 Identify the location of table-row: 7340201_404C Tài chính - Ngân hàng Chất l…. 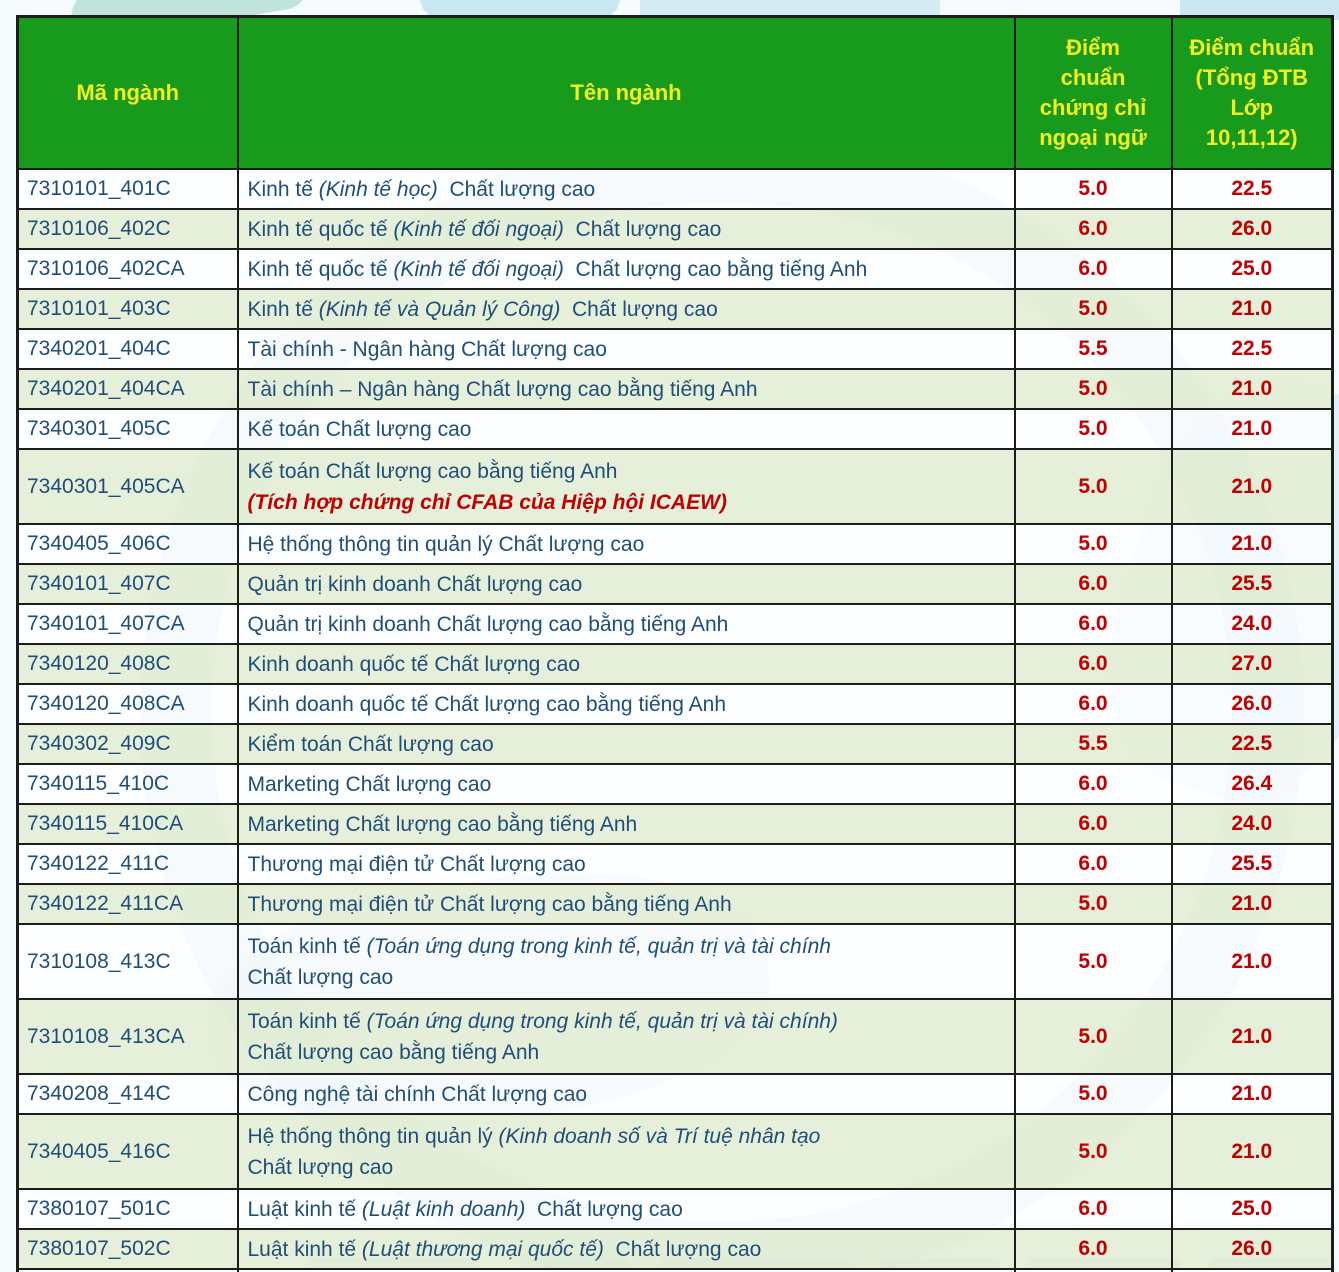
(675, 349).